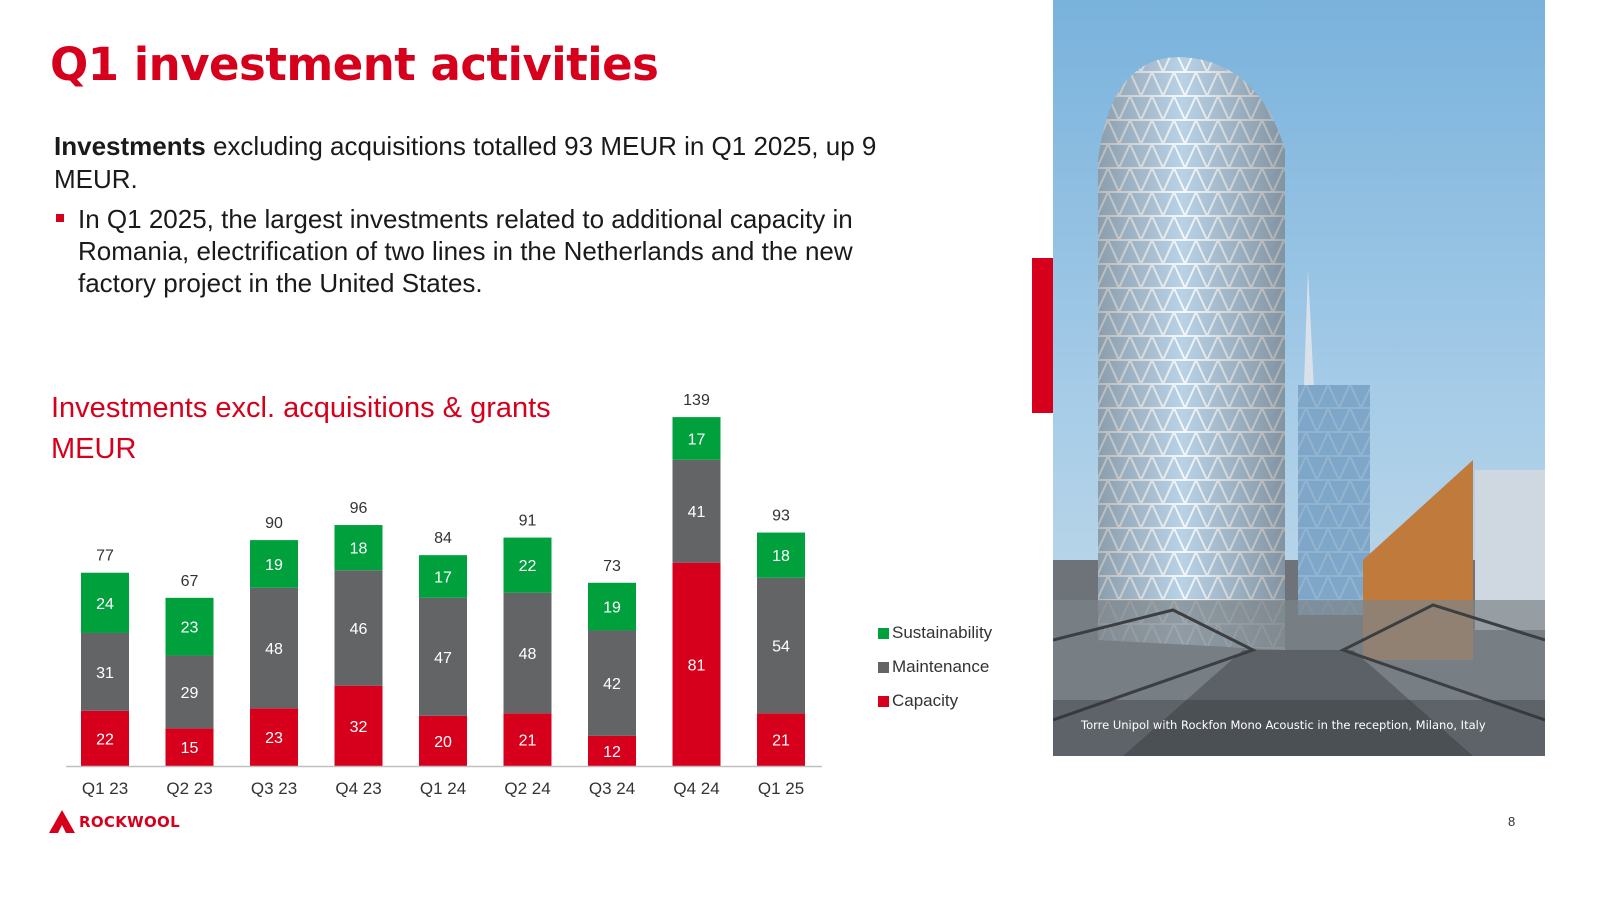 This screenshot has width=1600, height=900. What do you see at coordinates (94, 449) in the screenshot?
I see `chart-unit: MEUR` at bounding box center [94, 449].